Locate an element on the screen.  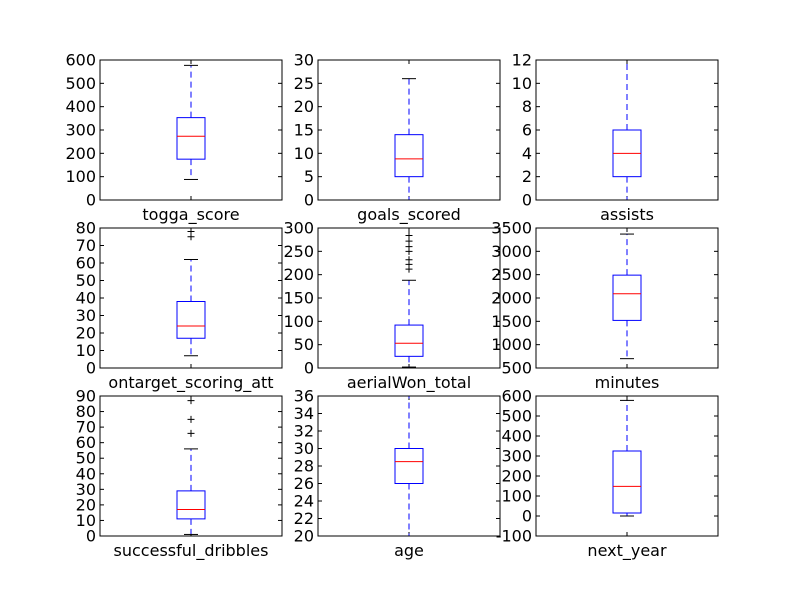
y-tick-label: 2 is located at coordinates (527, 176).